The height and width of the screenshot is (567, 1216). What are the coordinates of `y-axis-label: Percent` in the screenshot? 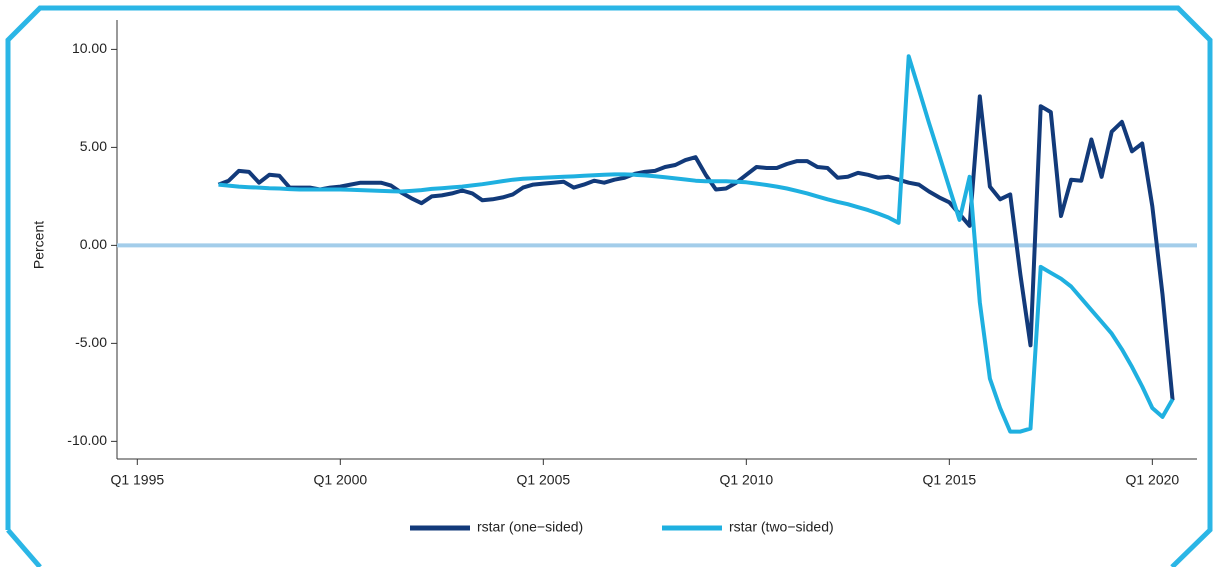 It's located at (39, 245).